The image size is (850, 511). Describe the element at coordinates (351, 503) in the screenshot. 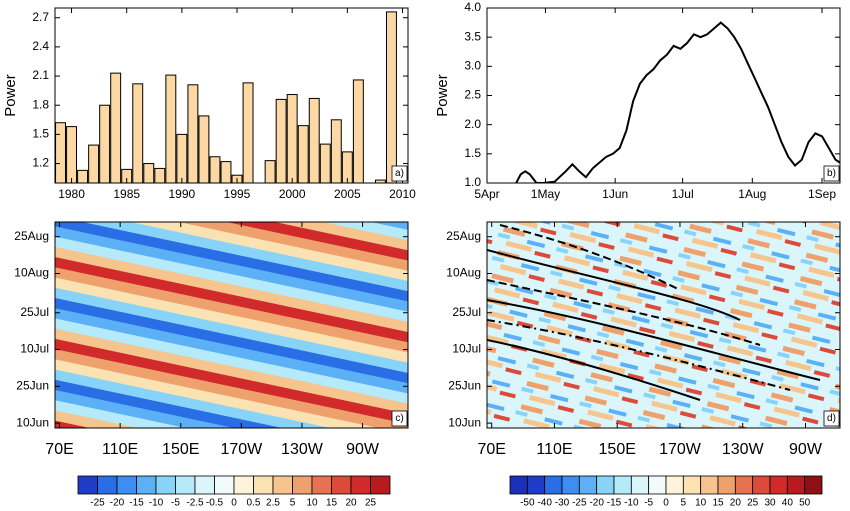

I see `colorbar-label: 20` at that location.